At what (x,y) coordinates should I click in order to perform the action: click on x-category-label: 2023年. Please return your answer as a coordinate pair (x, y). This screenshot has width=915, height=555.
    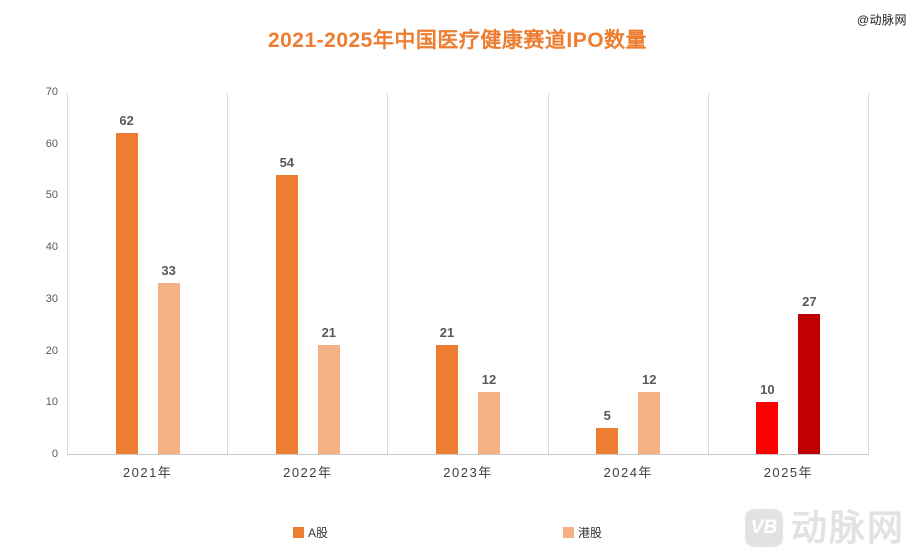
    Looking at the image, I should click on (468, 472).